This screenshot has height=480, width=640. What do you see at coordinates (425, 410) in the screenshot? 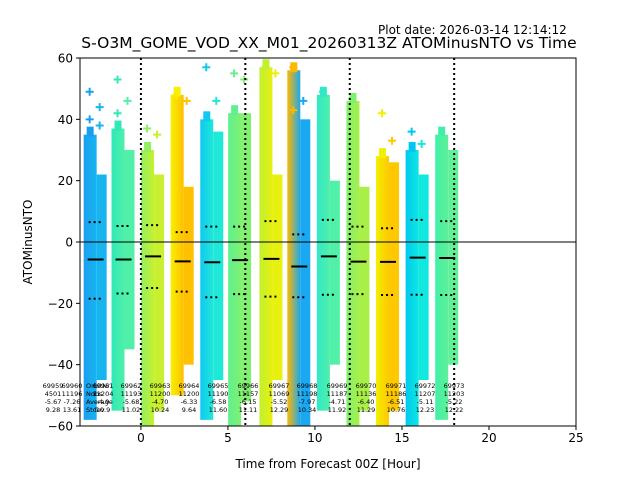
I see `orbit-stdev: 12.23` at bounding box center [425, 410].